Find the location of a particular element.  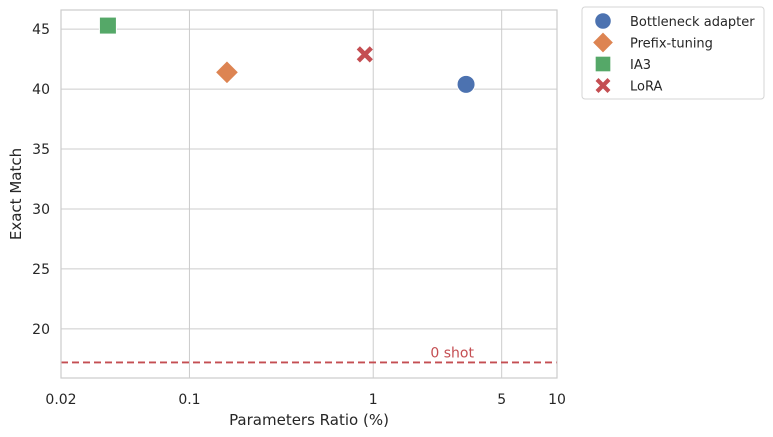

y-axis-label: Exact Match is located at coordinates (16, 194).